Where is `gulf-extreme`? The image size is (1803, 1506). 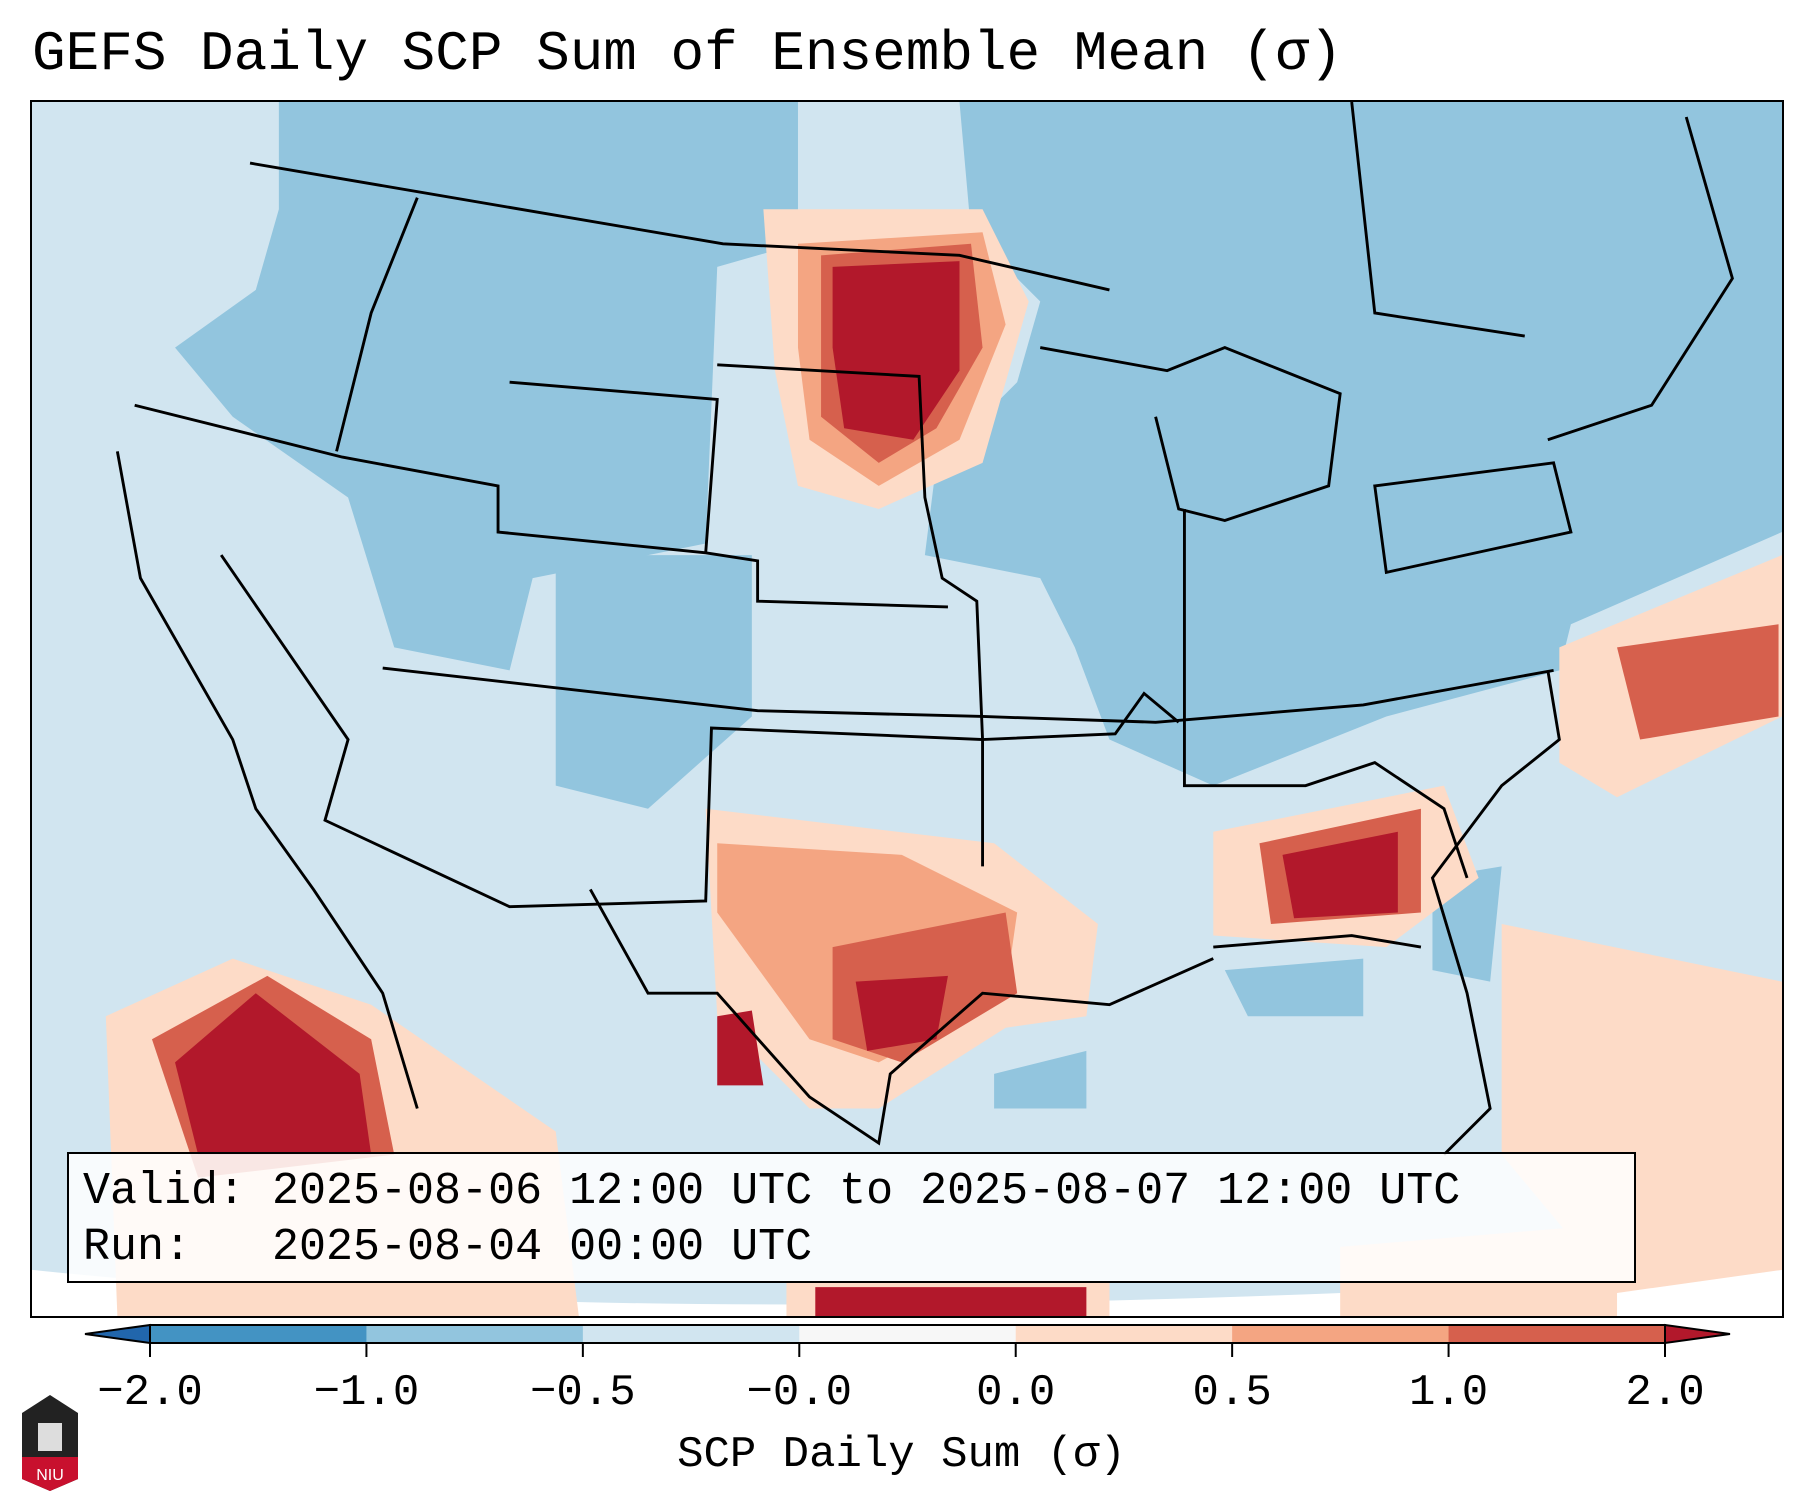
gulf-extreme is located at coordinates (951, 1301).